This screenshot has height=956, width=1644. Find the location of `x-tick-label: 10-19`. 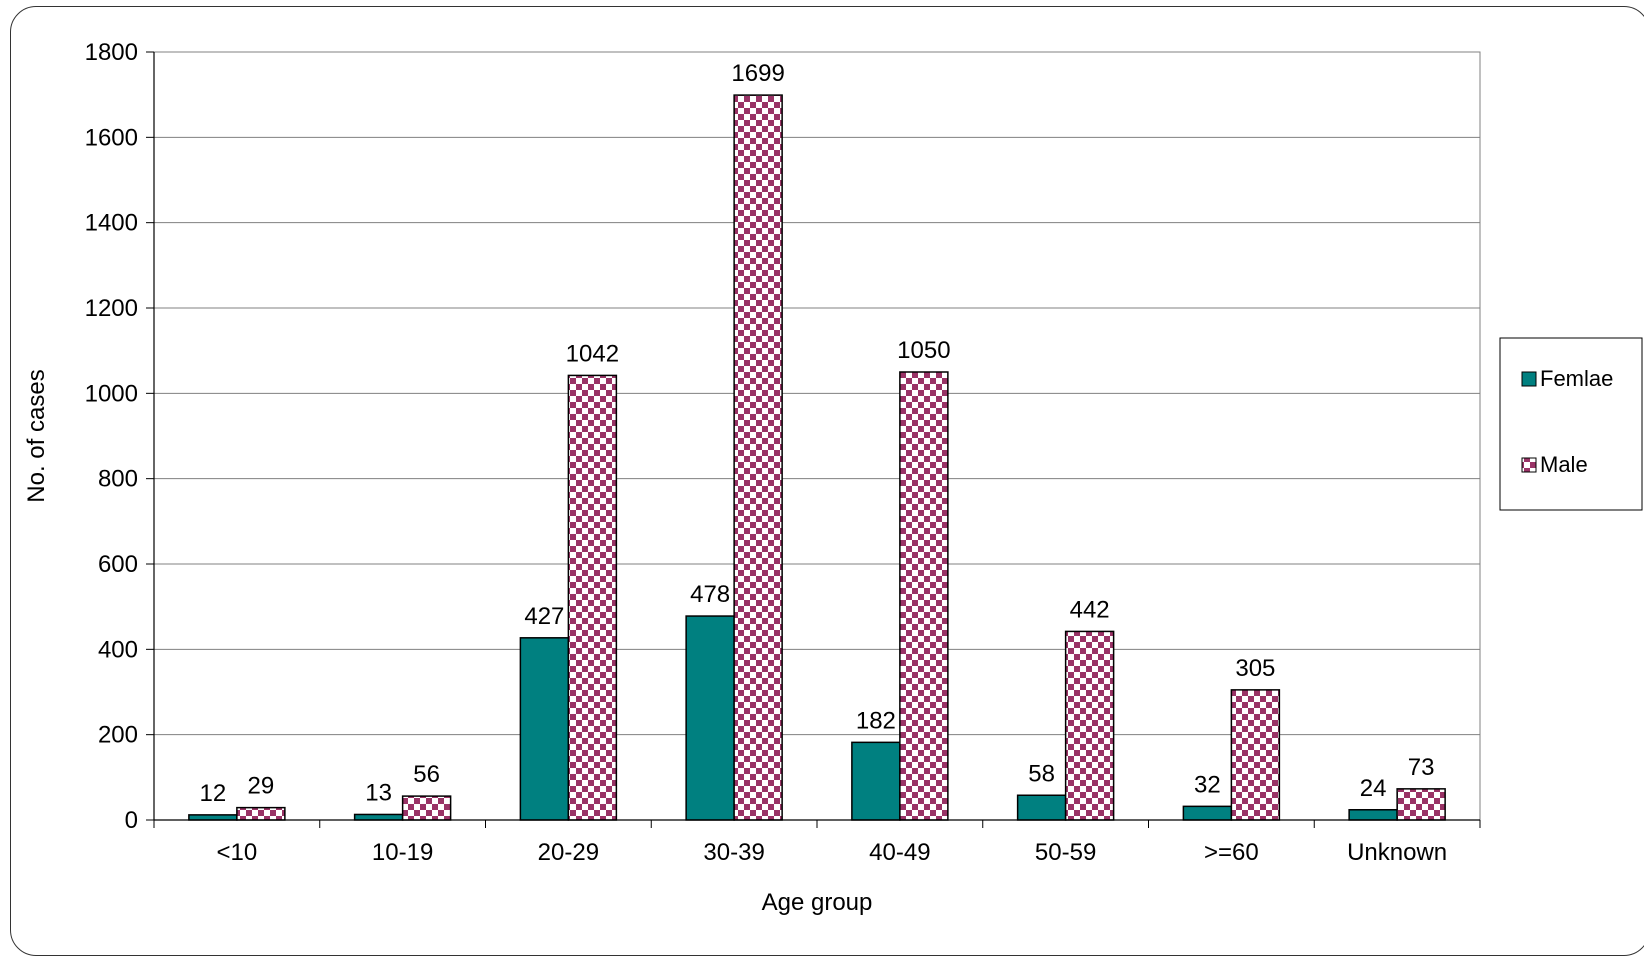

x-tick-label: 10-19 is located at coordinates (402, 852).